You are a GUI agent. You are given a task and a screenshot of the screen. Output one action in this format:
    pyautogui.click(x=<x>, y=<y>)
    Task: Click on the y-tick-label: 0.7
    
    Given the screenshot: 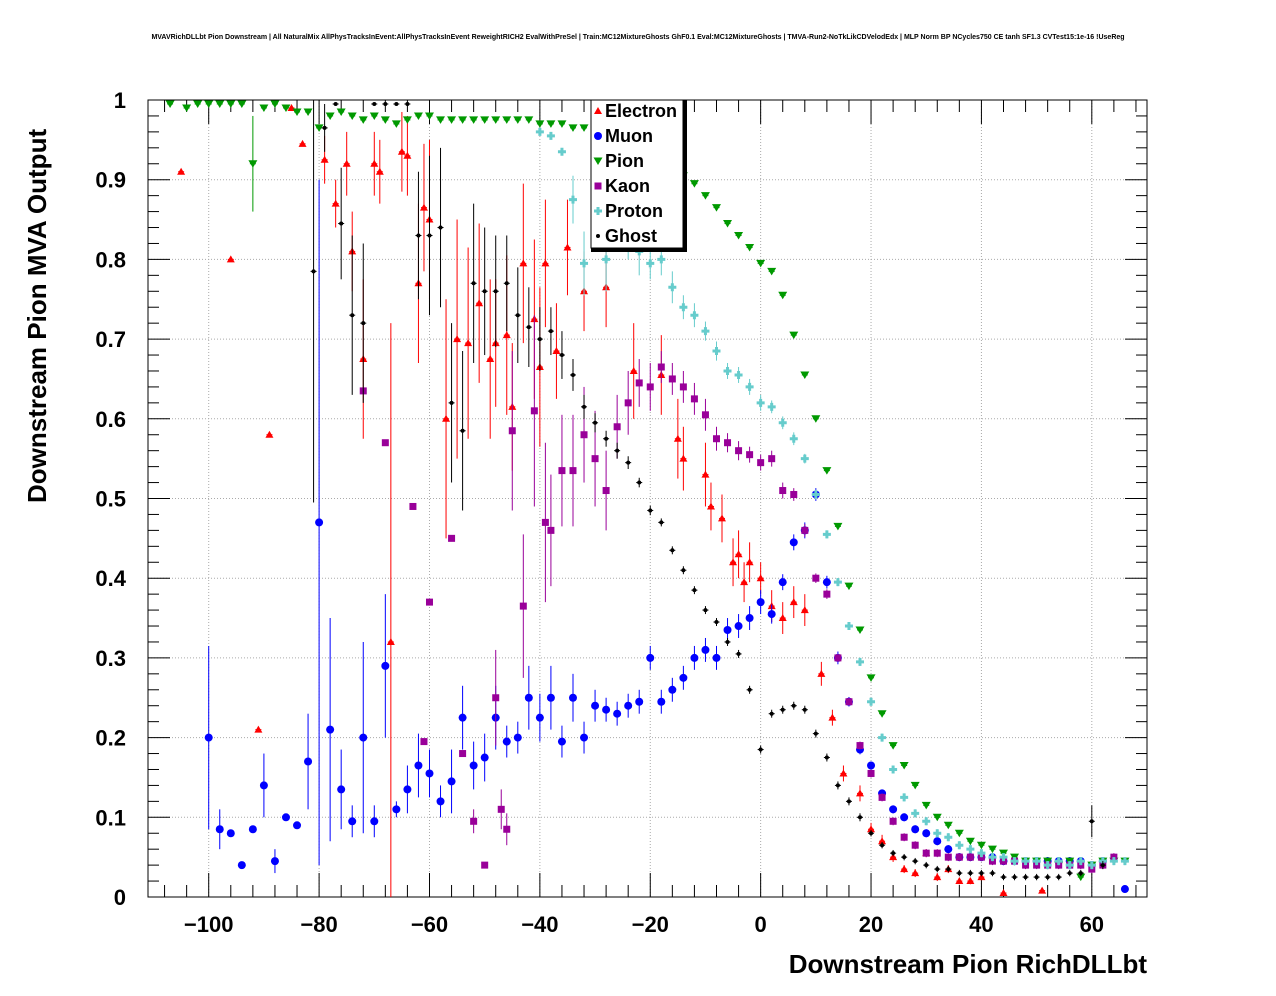 What is the action you would take?
    pyautogui.click(x=110, y=339)
    